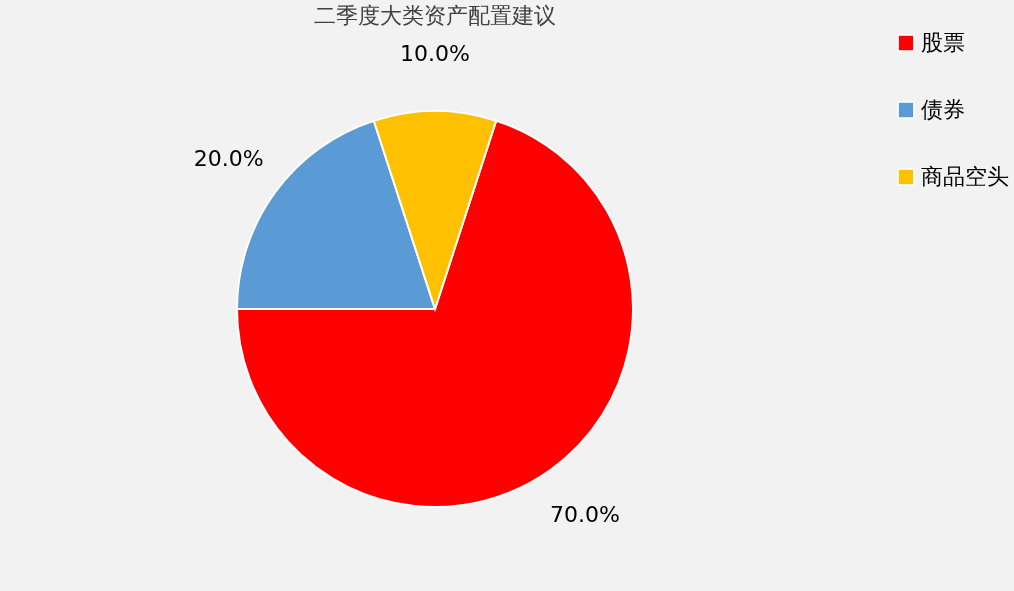 The height and width of the screenshot is (591, 1014). What do you see at coordinates (943, 109) in the screenshot?
I see `legend-label: 债券` at bounding box center [943, 109].